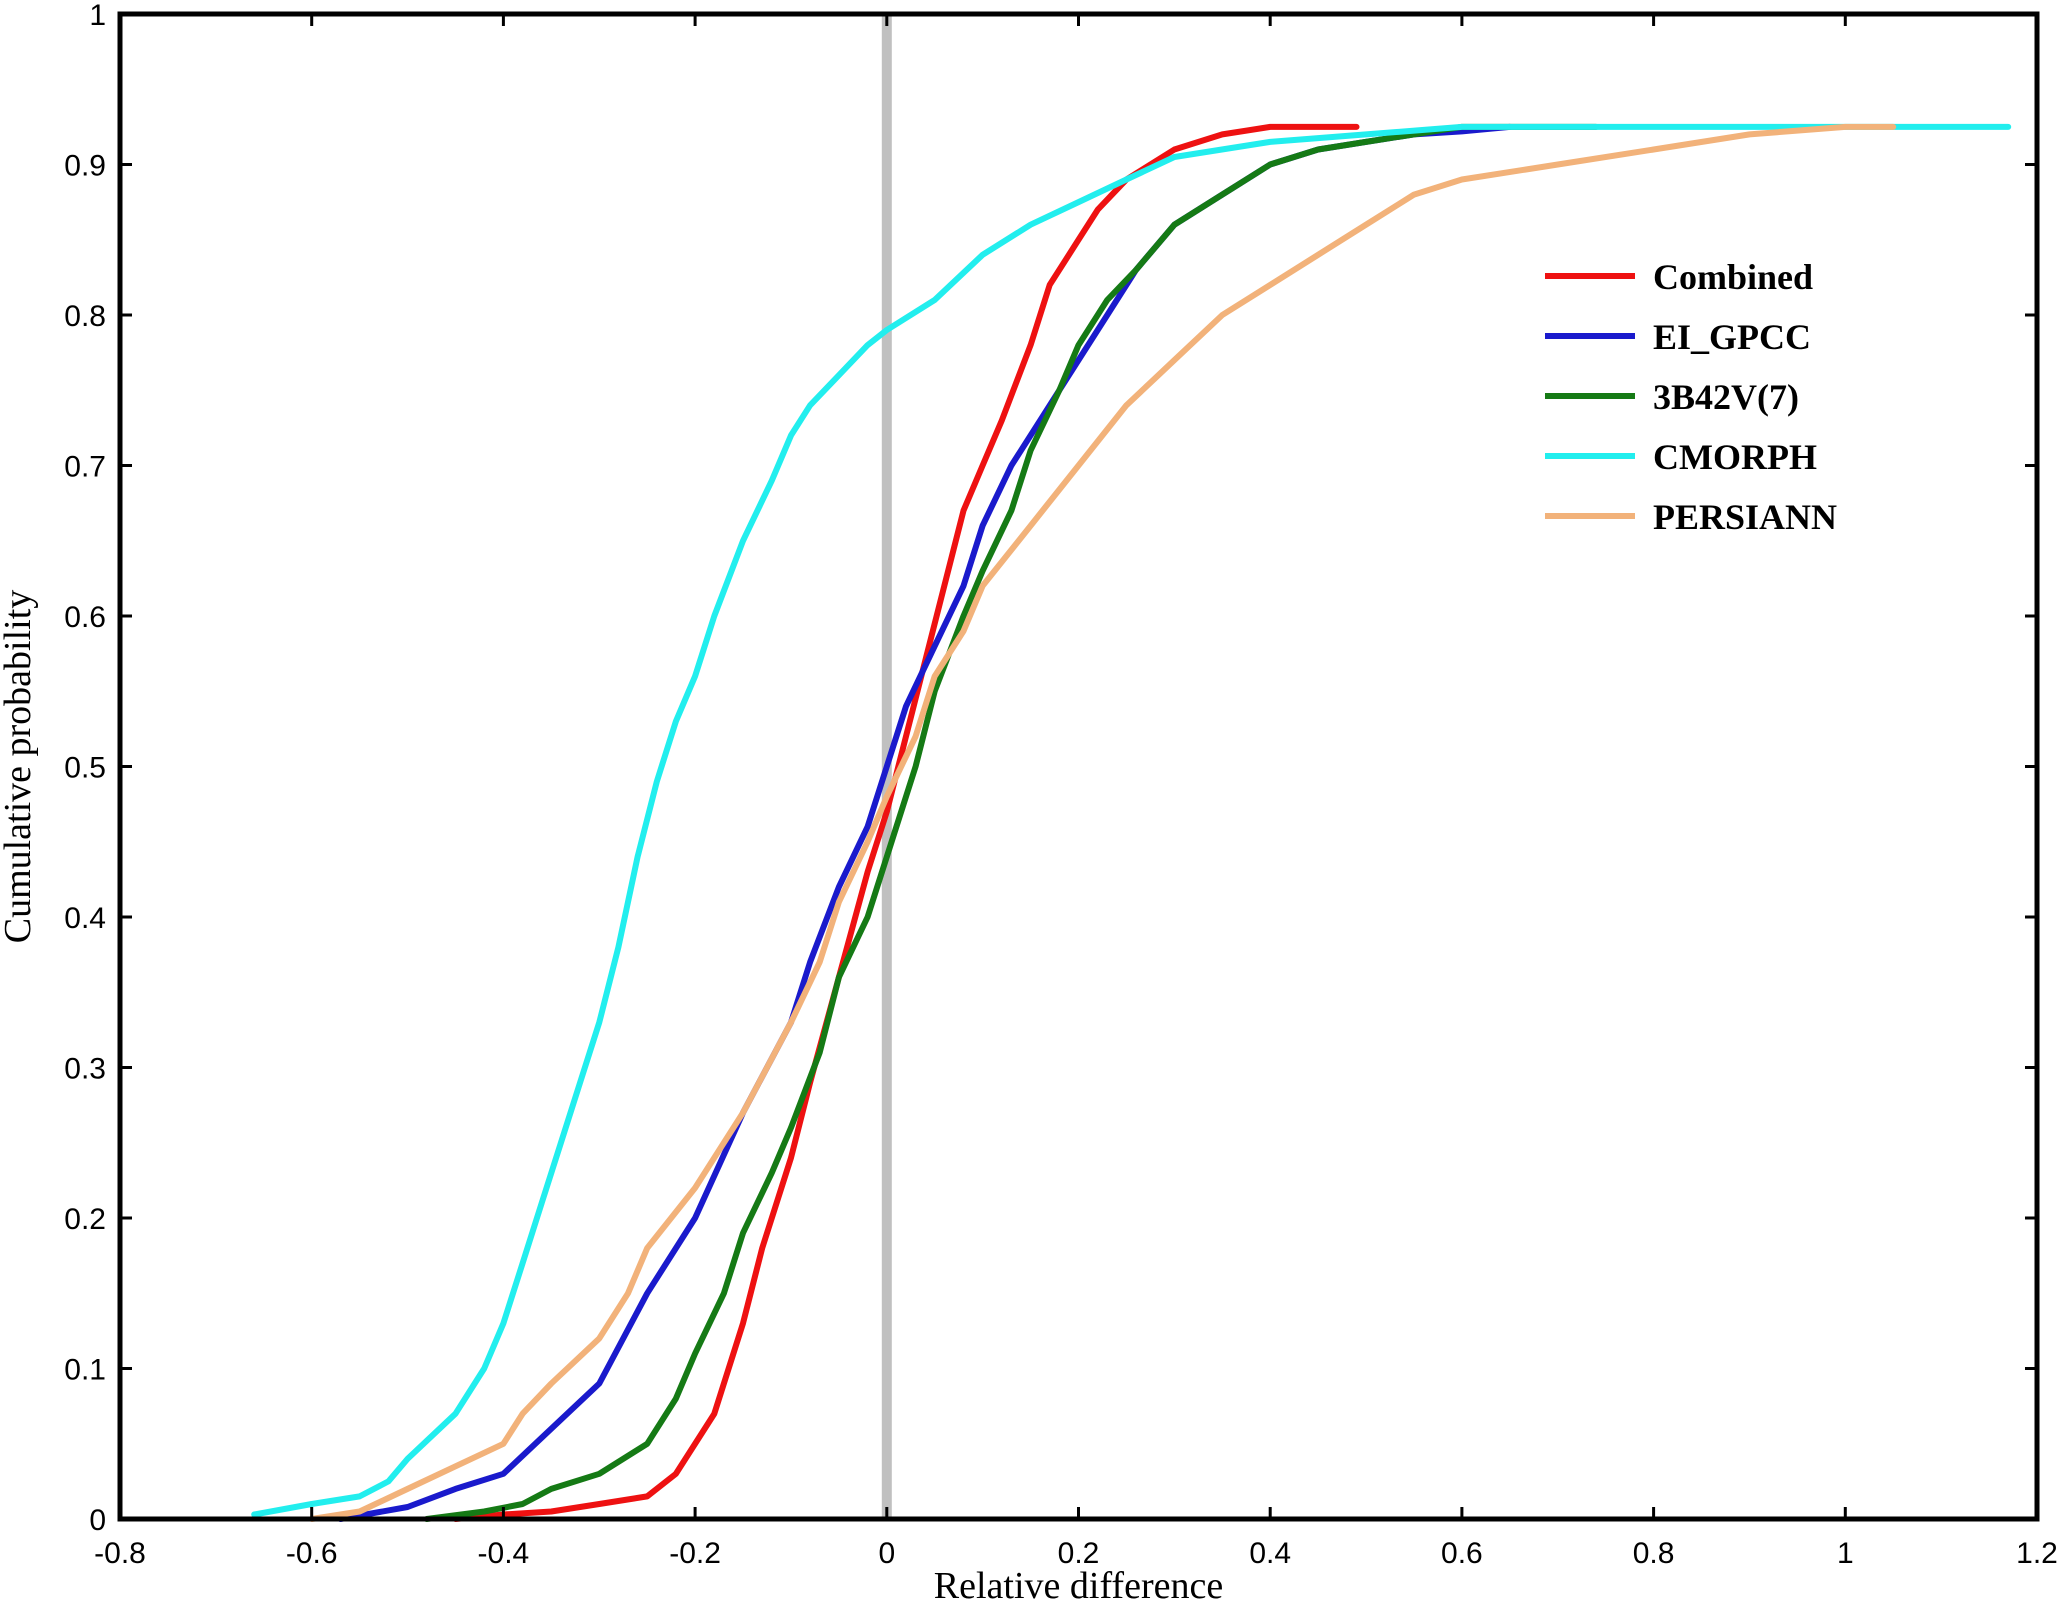 This screenshot has height=1611, width=2062. What do you see at coordinates (85, 768) in the screenshot?
I see `y-tick-label: 0.5` at bounding box center [85, 768].